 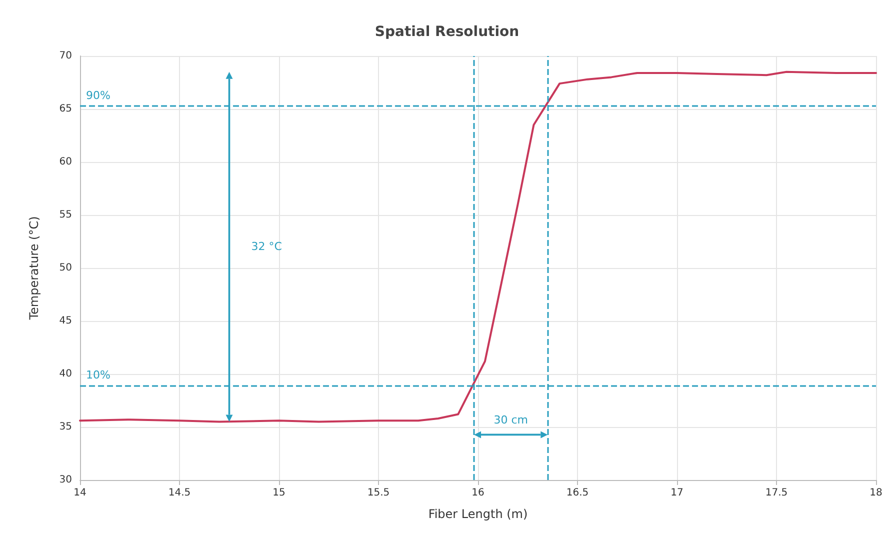 What do you see at coordinates (65, 374) in the screenshot?
I see `y-tick-label: 40` at bounding box center [65, 374].